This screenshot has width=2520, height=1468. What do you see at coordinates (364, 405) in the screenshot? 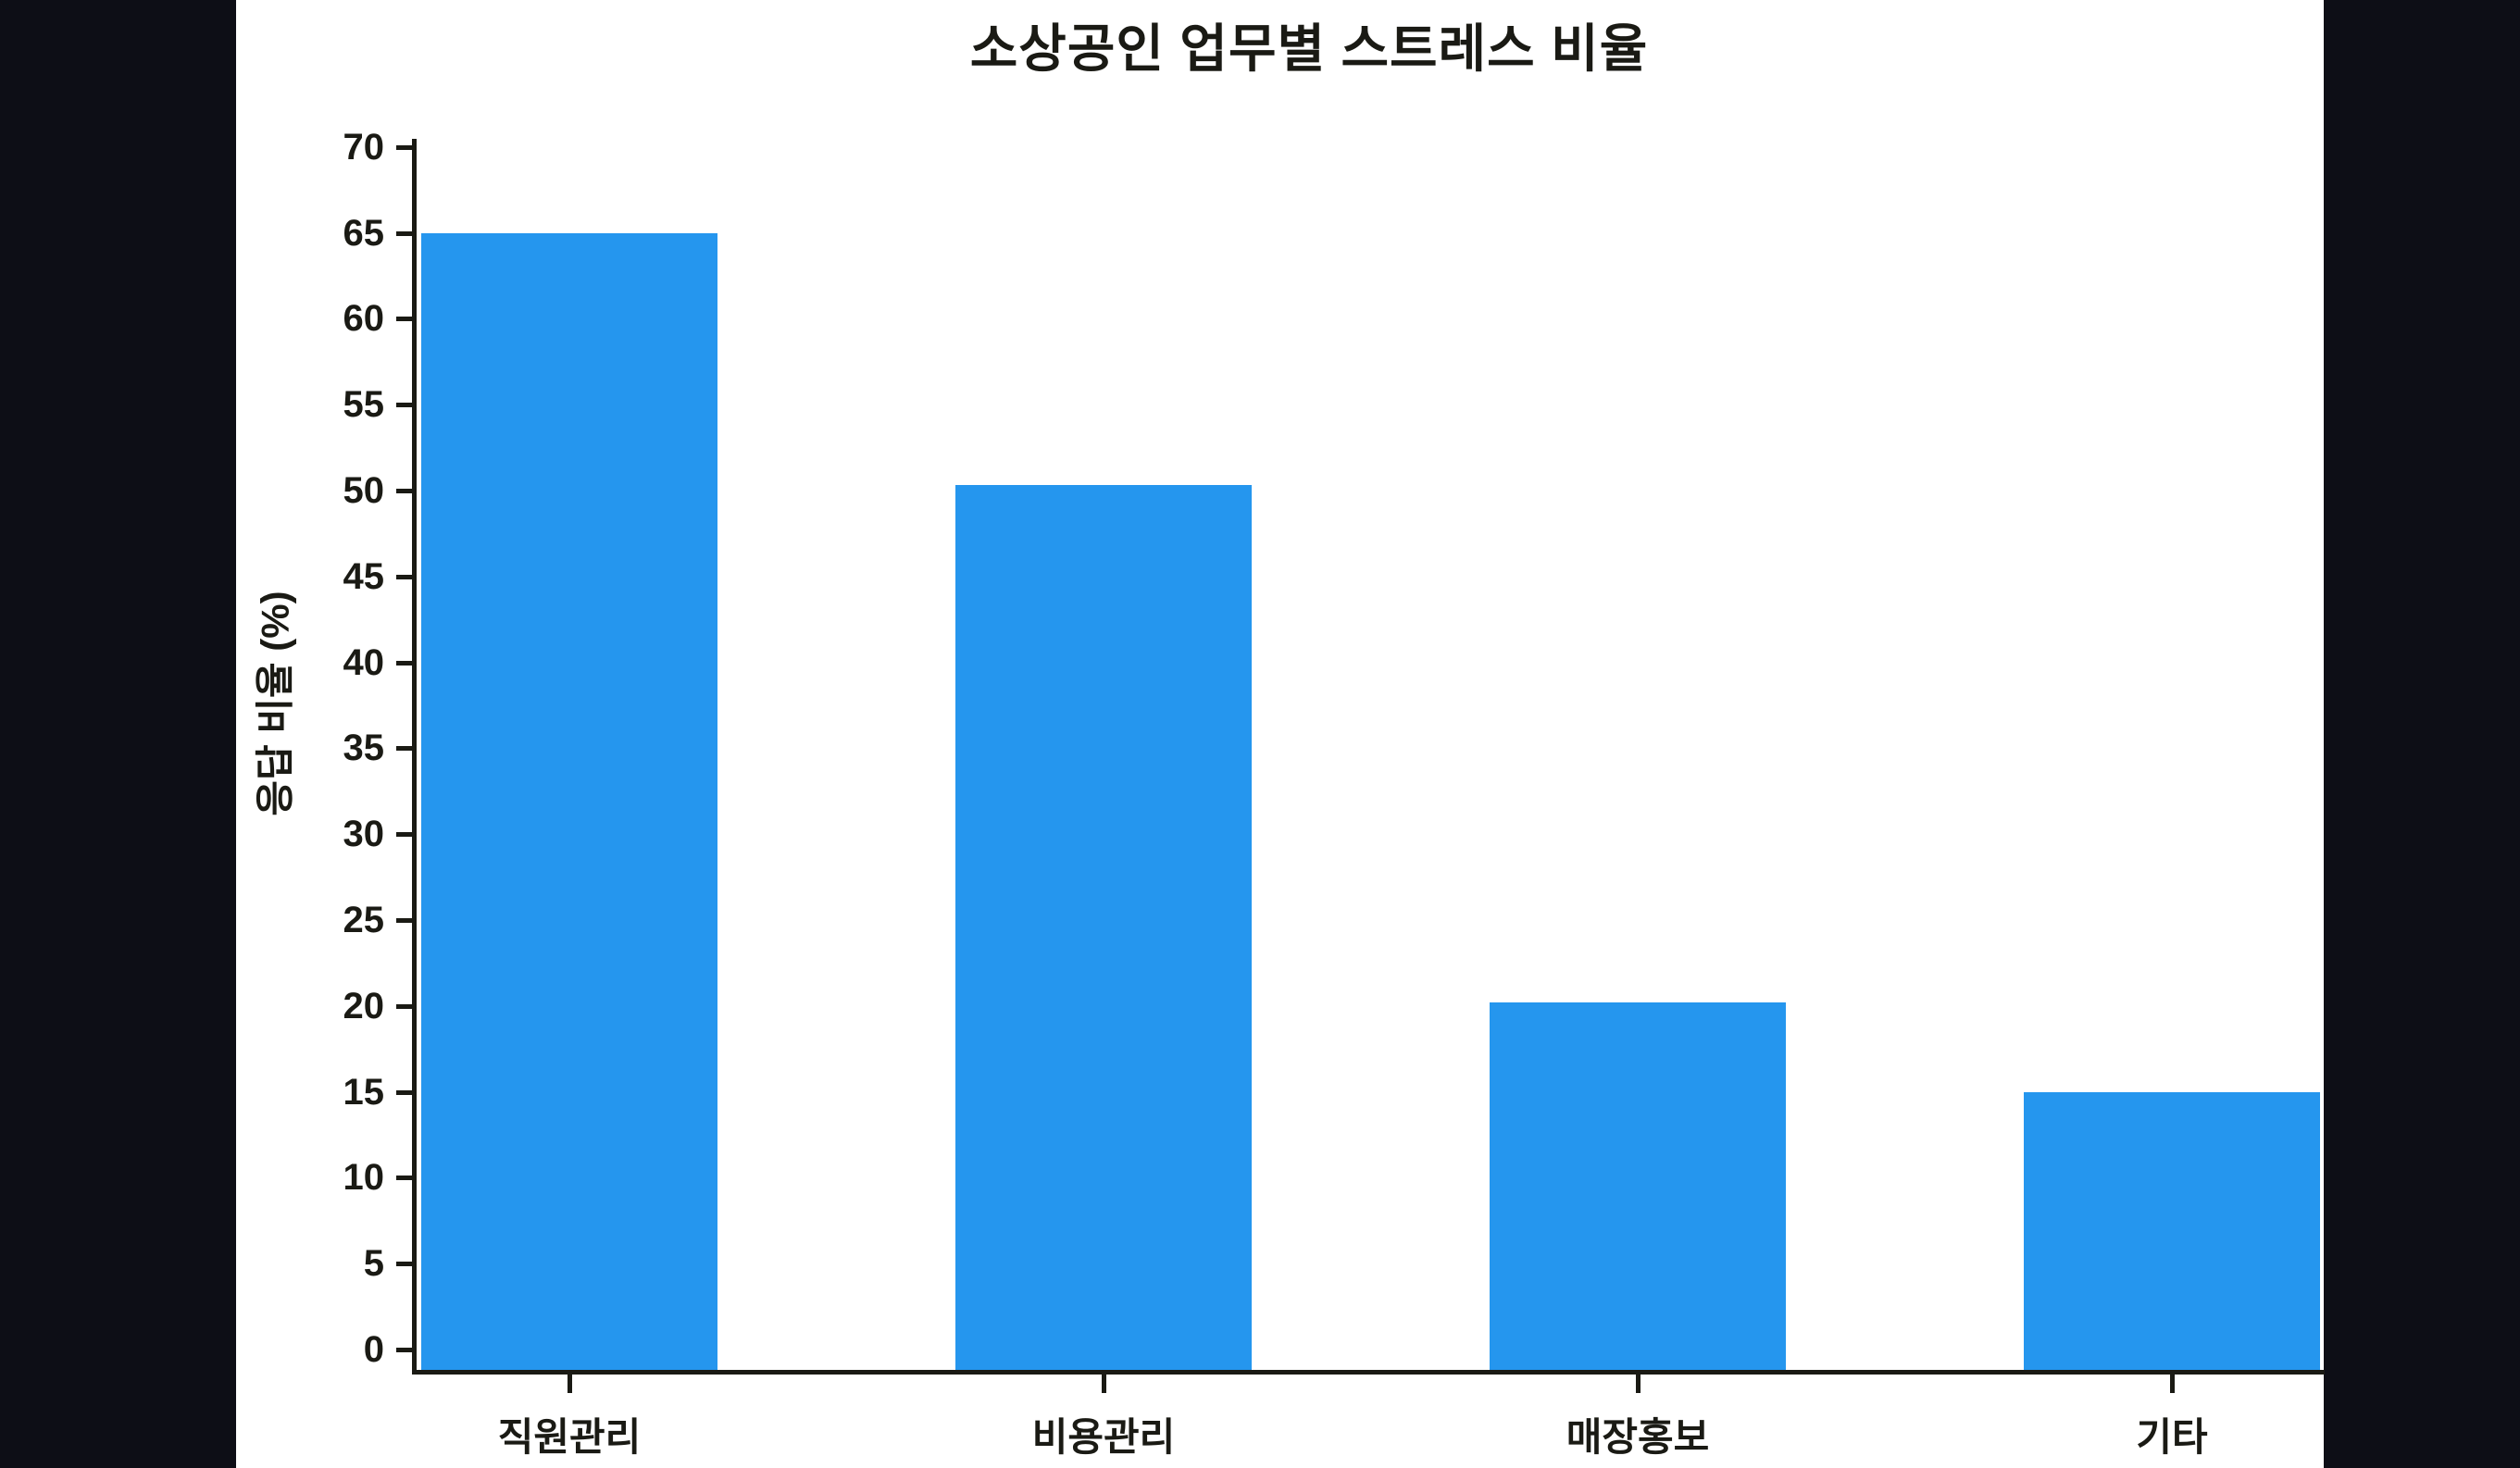
I see `y-tick-label: 55` at bounding box center [364, 405].